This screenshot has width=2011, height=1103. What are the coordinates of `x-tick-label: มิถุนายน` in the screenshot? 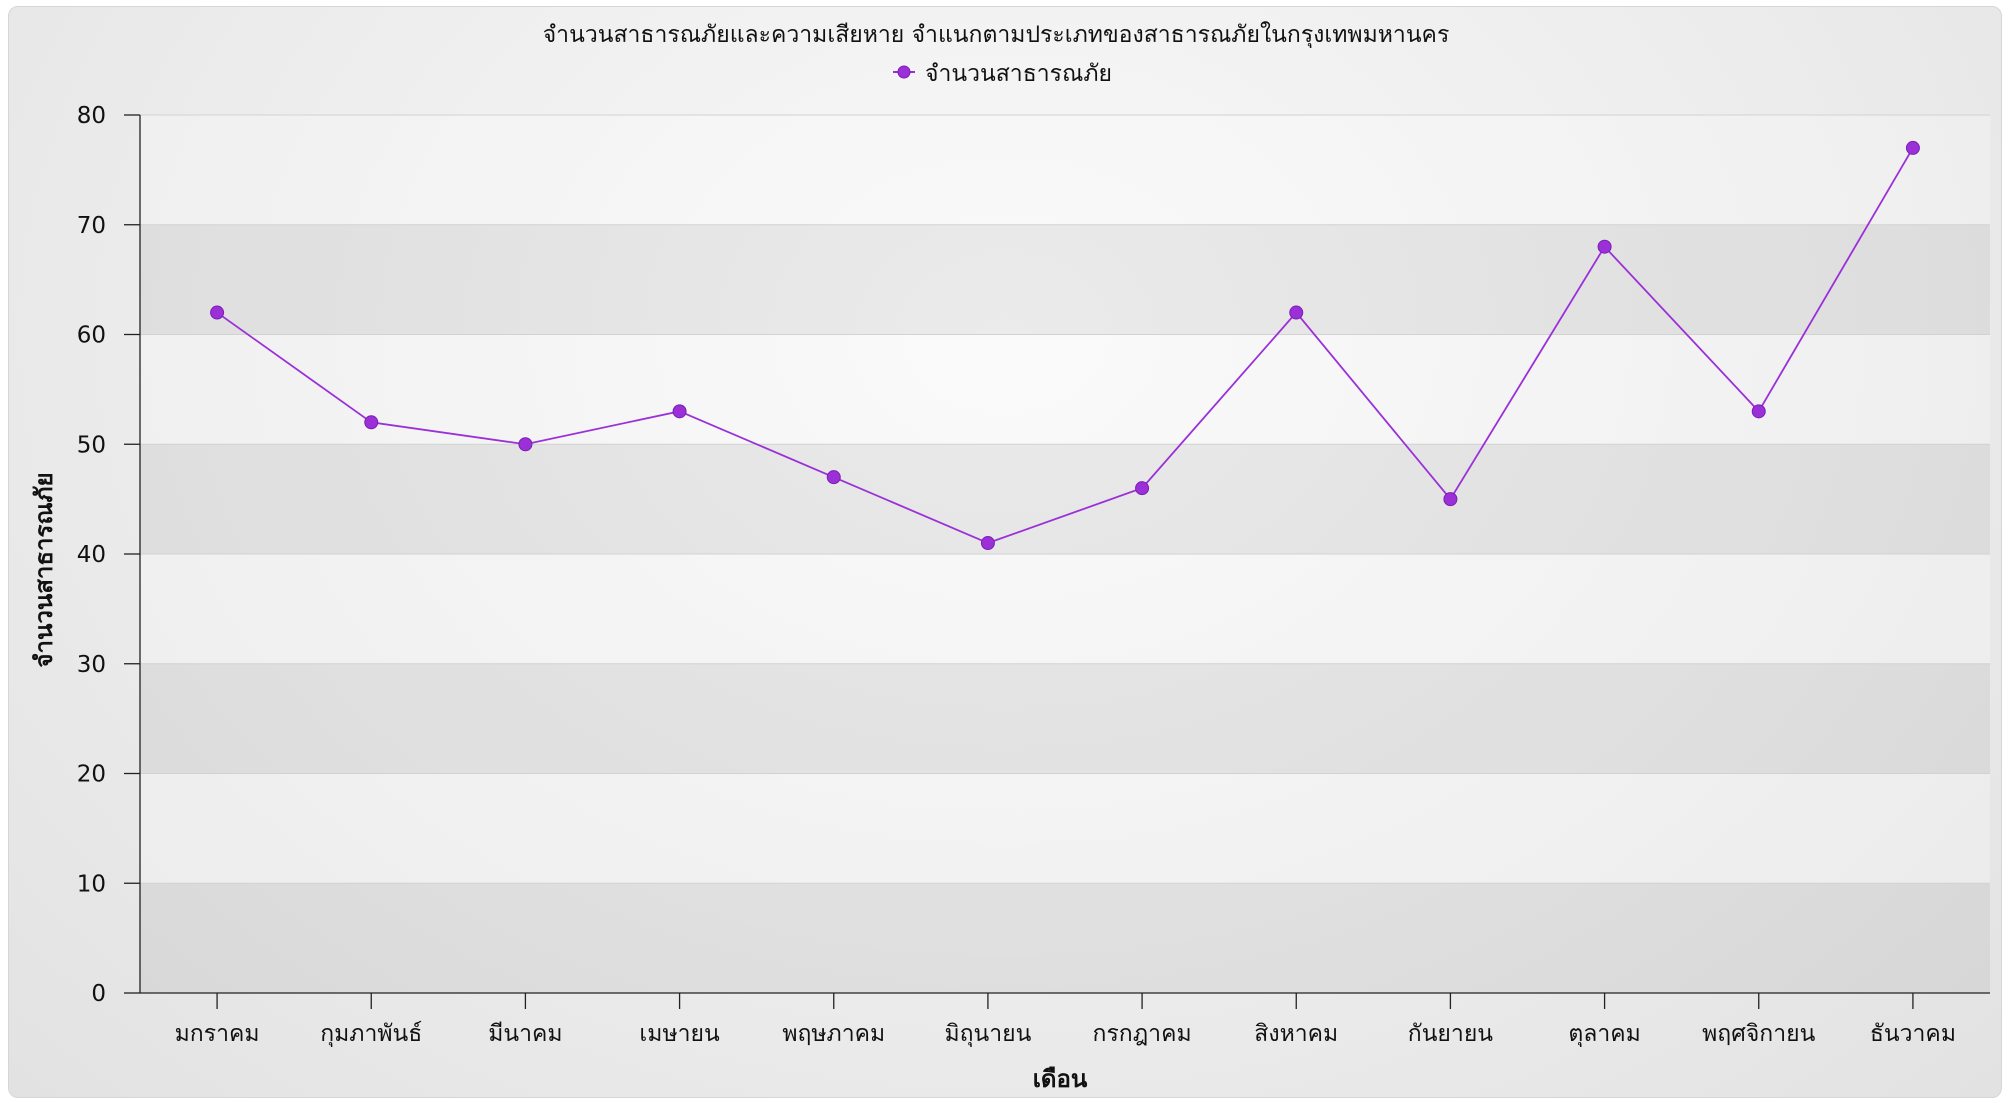 It's located at (987, 1034).